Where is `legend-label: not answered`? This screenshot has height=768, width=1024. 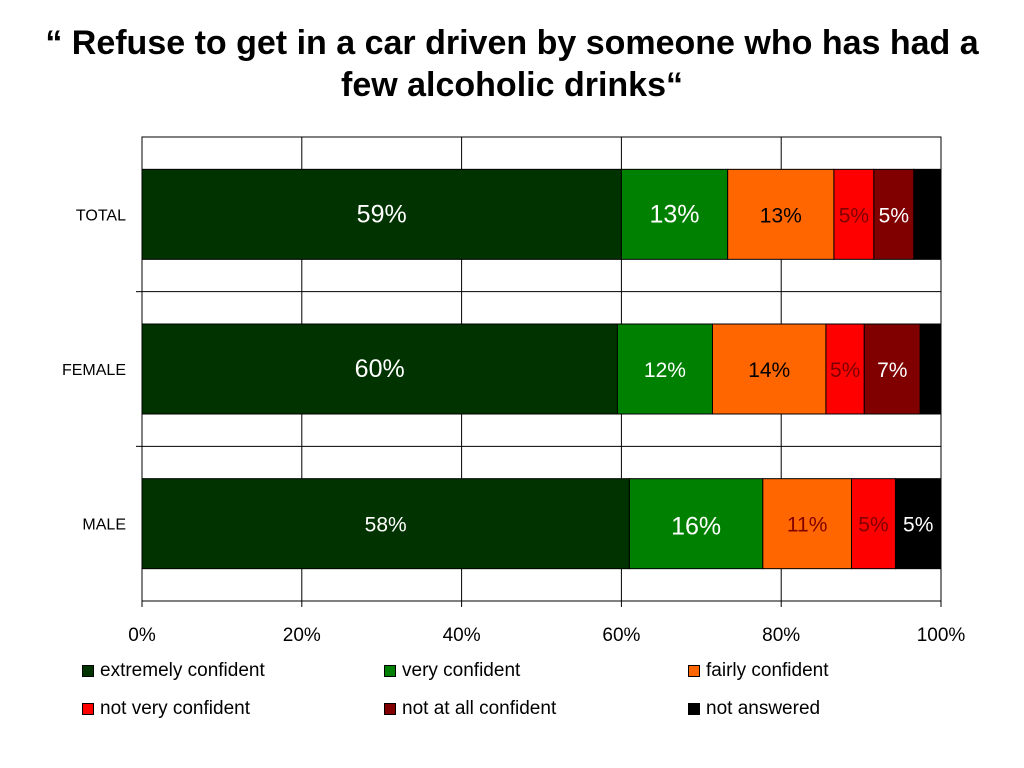
legend-label: not answered is located at coordinates (763, 708).